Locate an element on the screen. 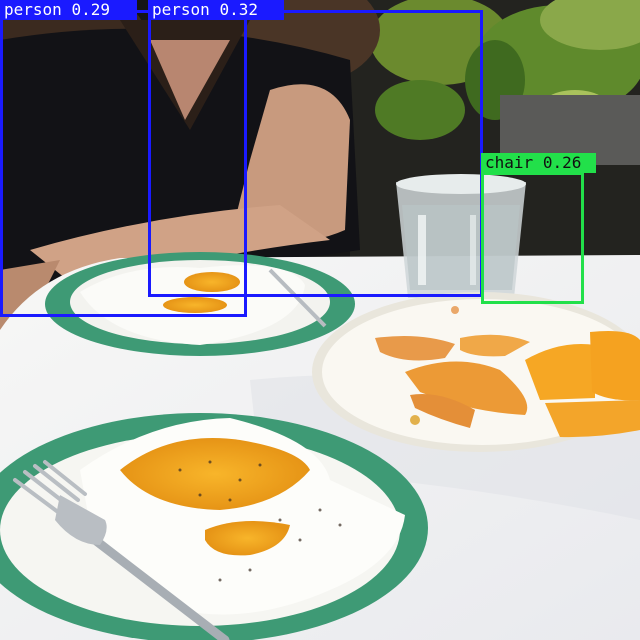  detection-score: 0.26 is located at coordinates (562, 162).